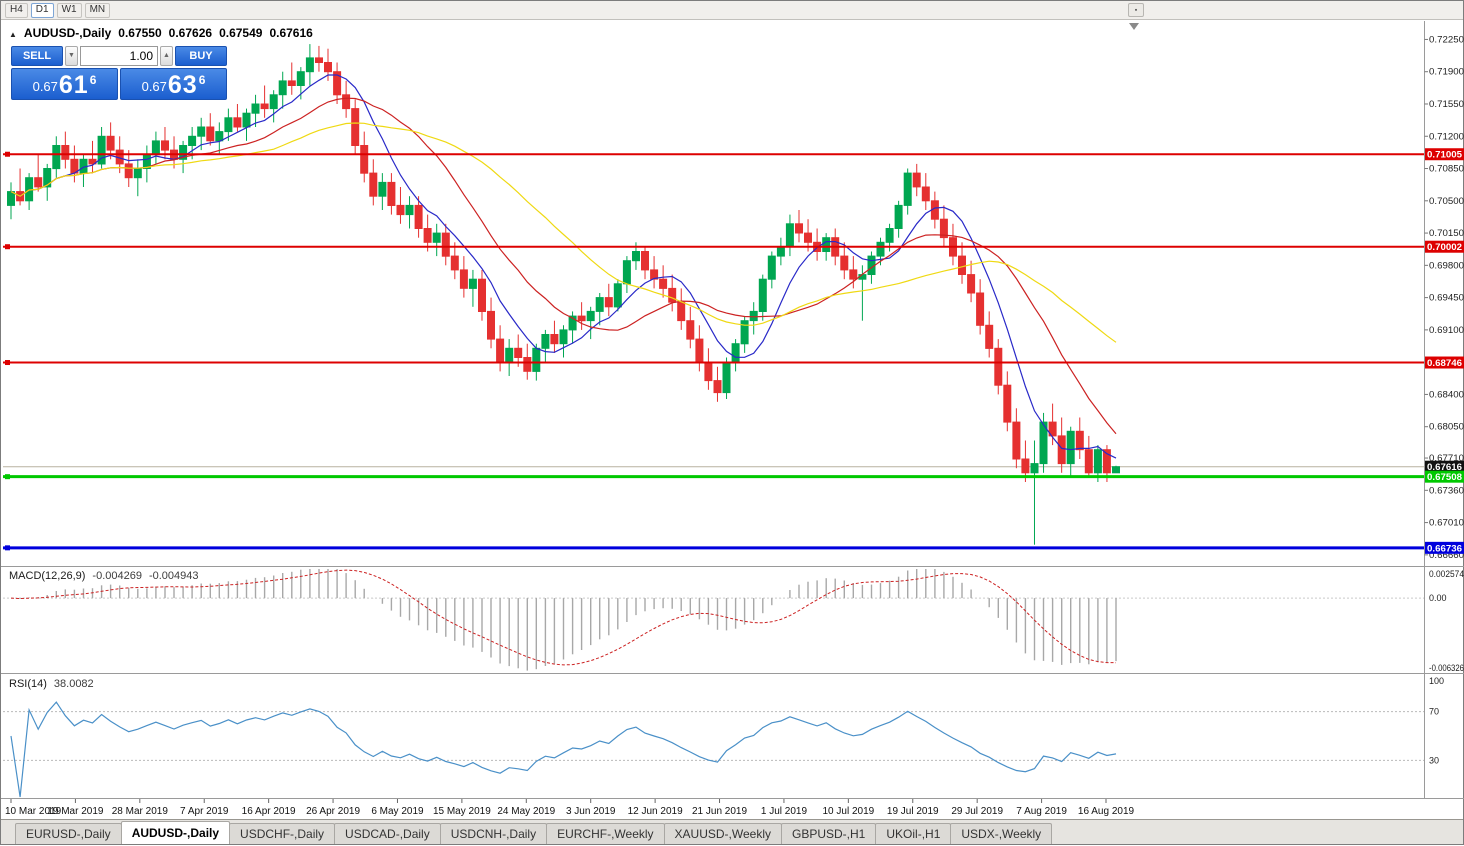  What do you see at coordinates (1444, 477) in the screenshot?
I see `level-badge-0.67508: 0.67508` at bounding box center [1444, 477].